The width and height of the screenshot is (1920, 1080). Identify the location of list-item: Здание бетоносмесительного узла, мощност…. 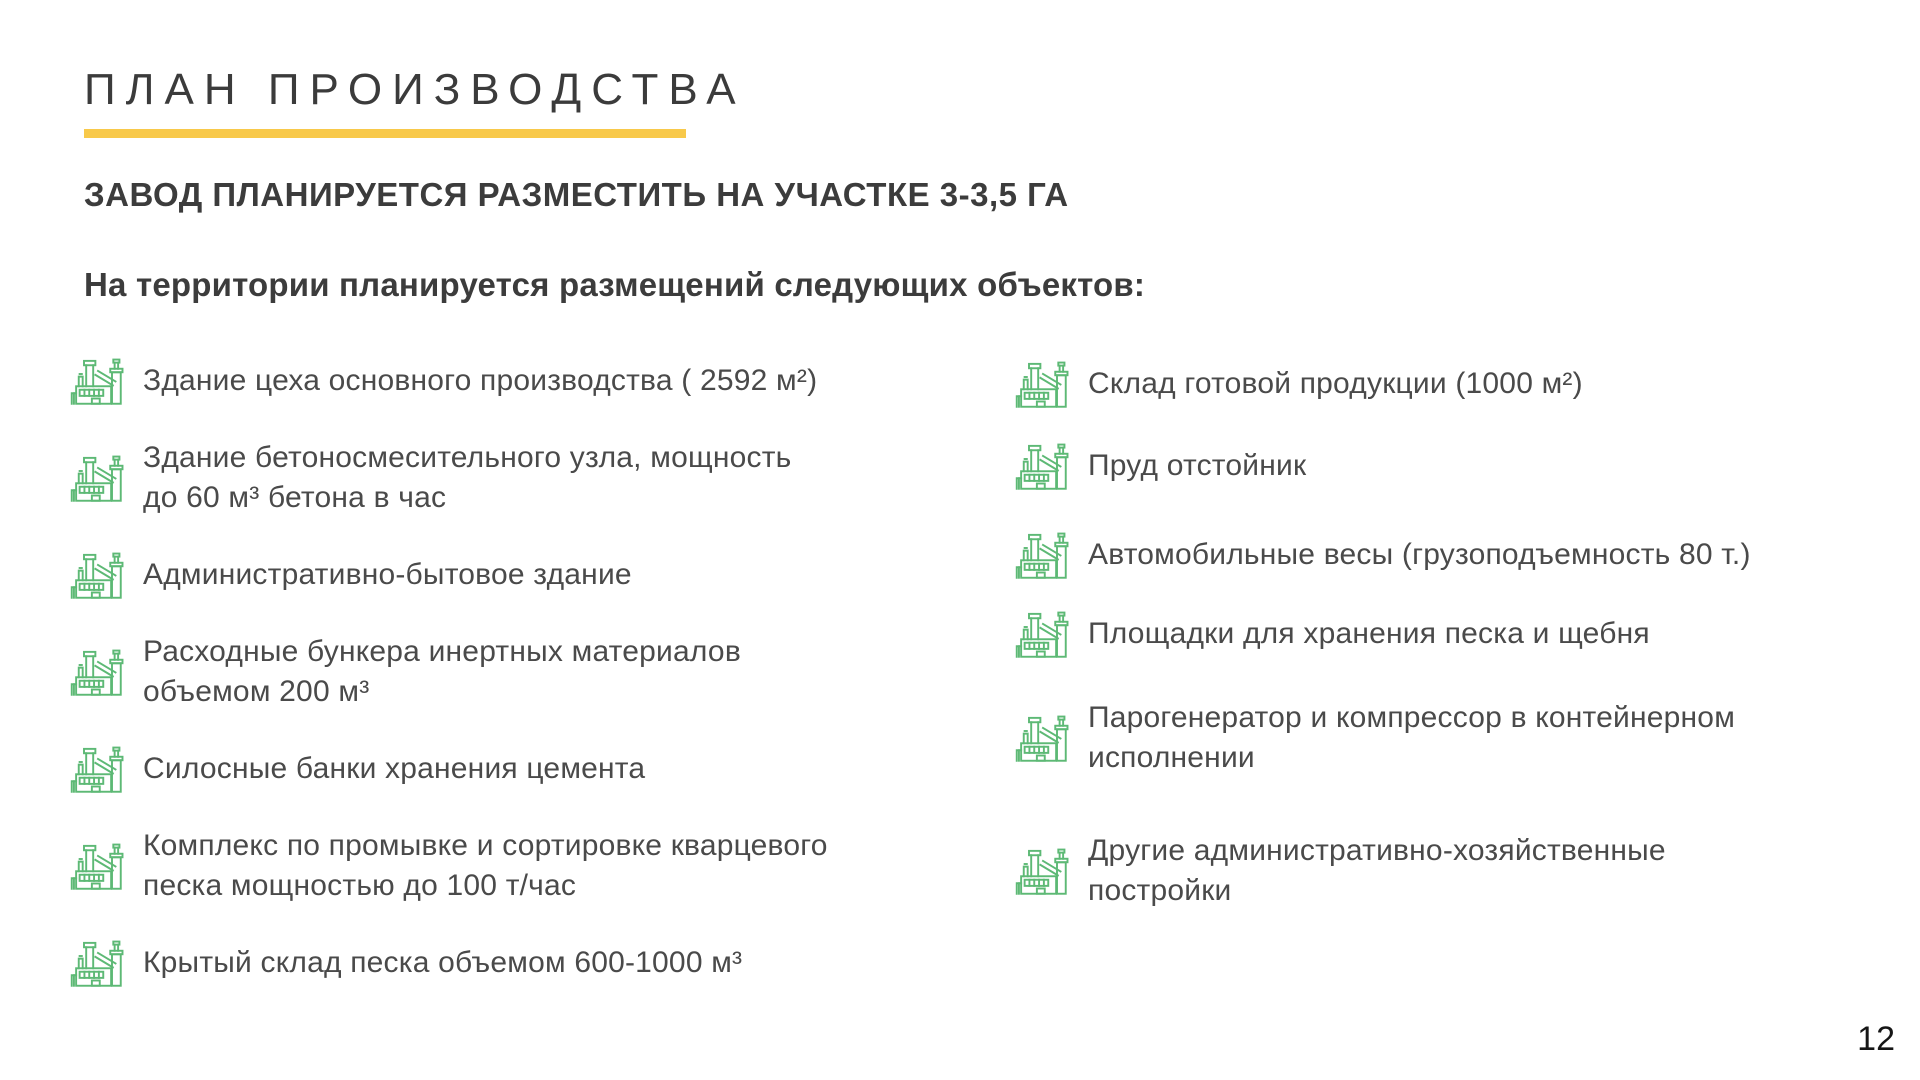
(510, 478).